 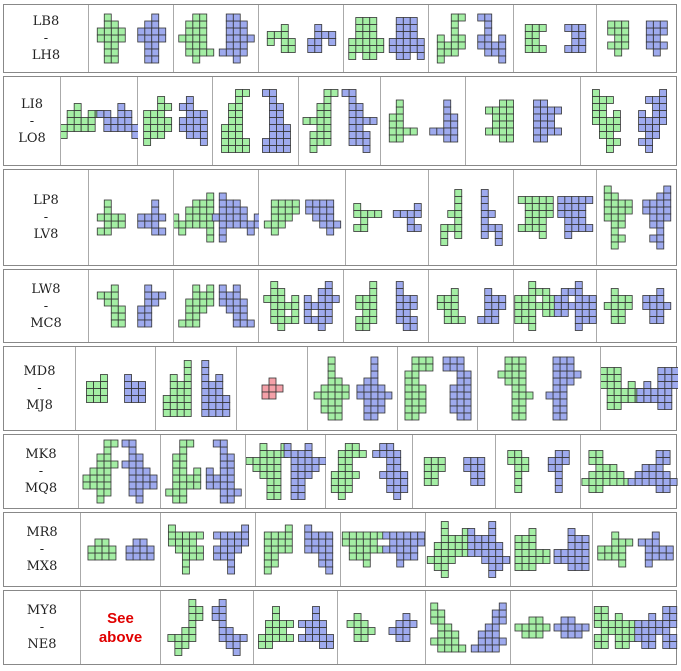 What do you see at coordinates (40, 388) in the screenshot?
I see `row-label: MD8- MJ8` at bounding box center [40, 388].